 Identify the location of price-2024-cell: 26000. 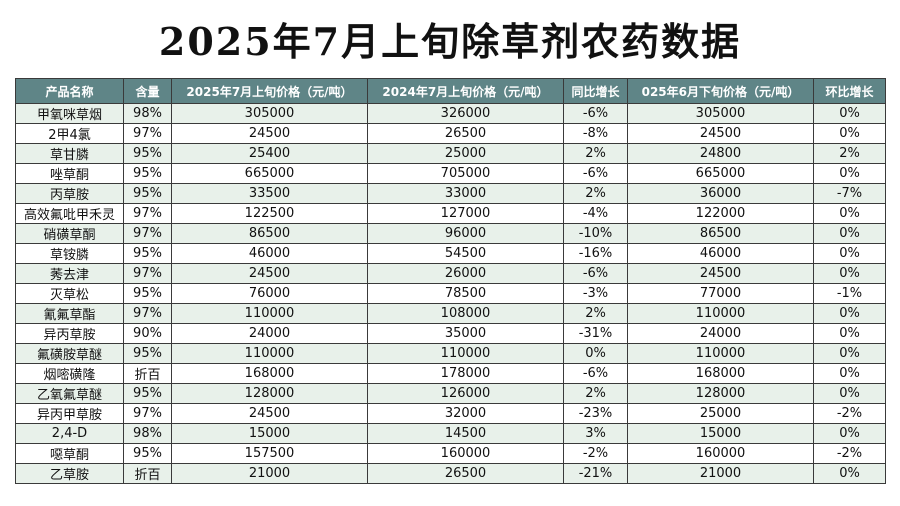
(465, 273).